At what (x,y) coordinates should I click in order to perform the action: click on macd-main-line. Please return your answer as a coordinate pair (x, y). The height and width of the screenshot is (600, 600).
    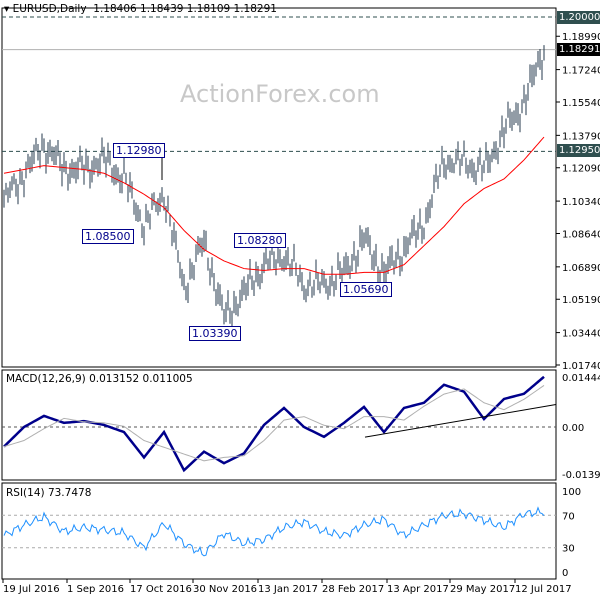
    Looking at the image, I should click on (274, 424).